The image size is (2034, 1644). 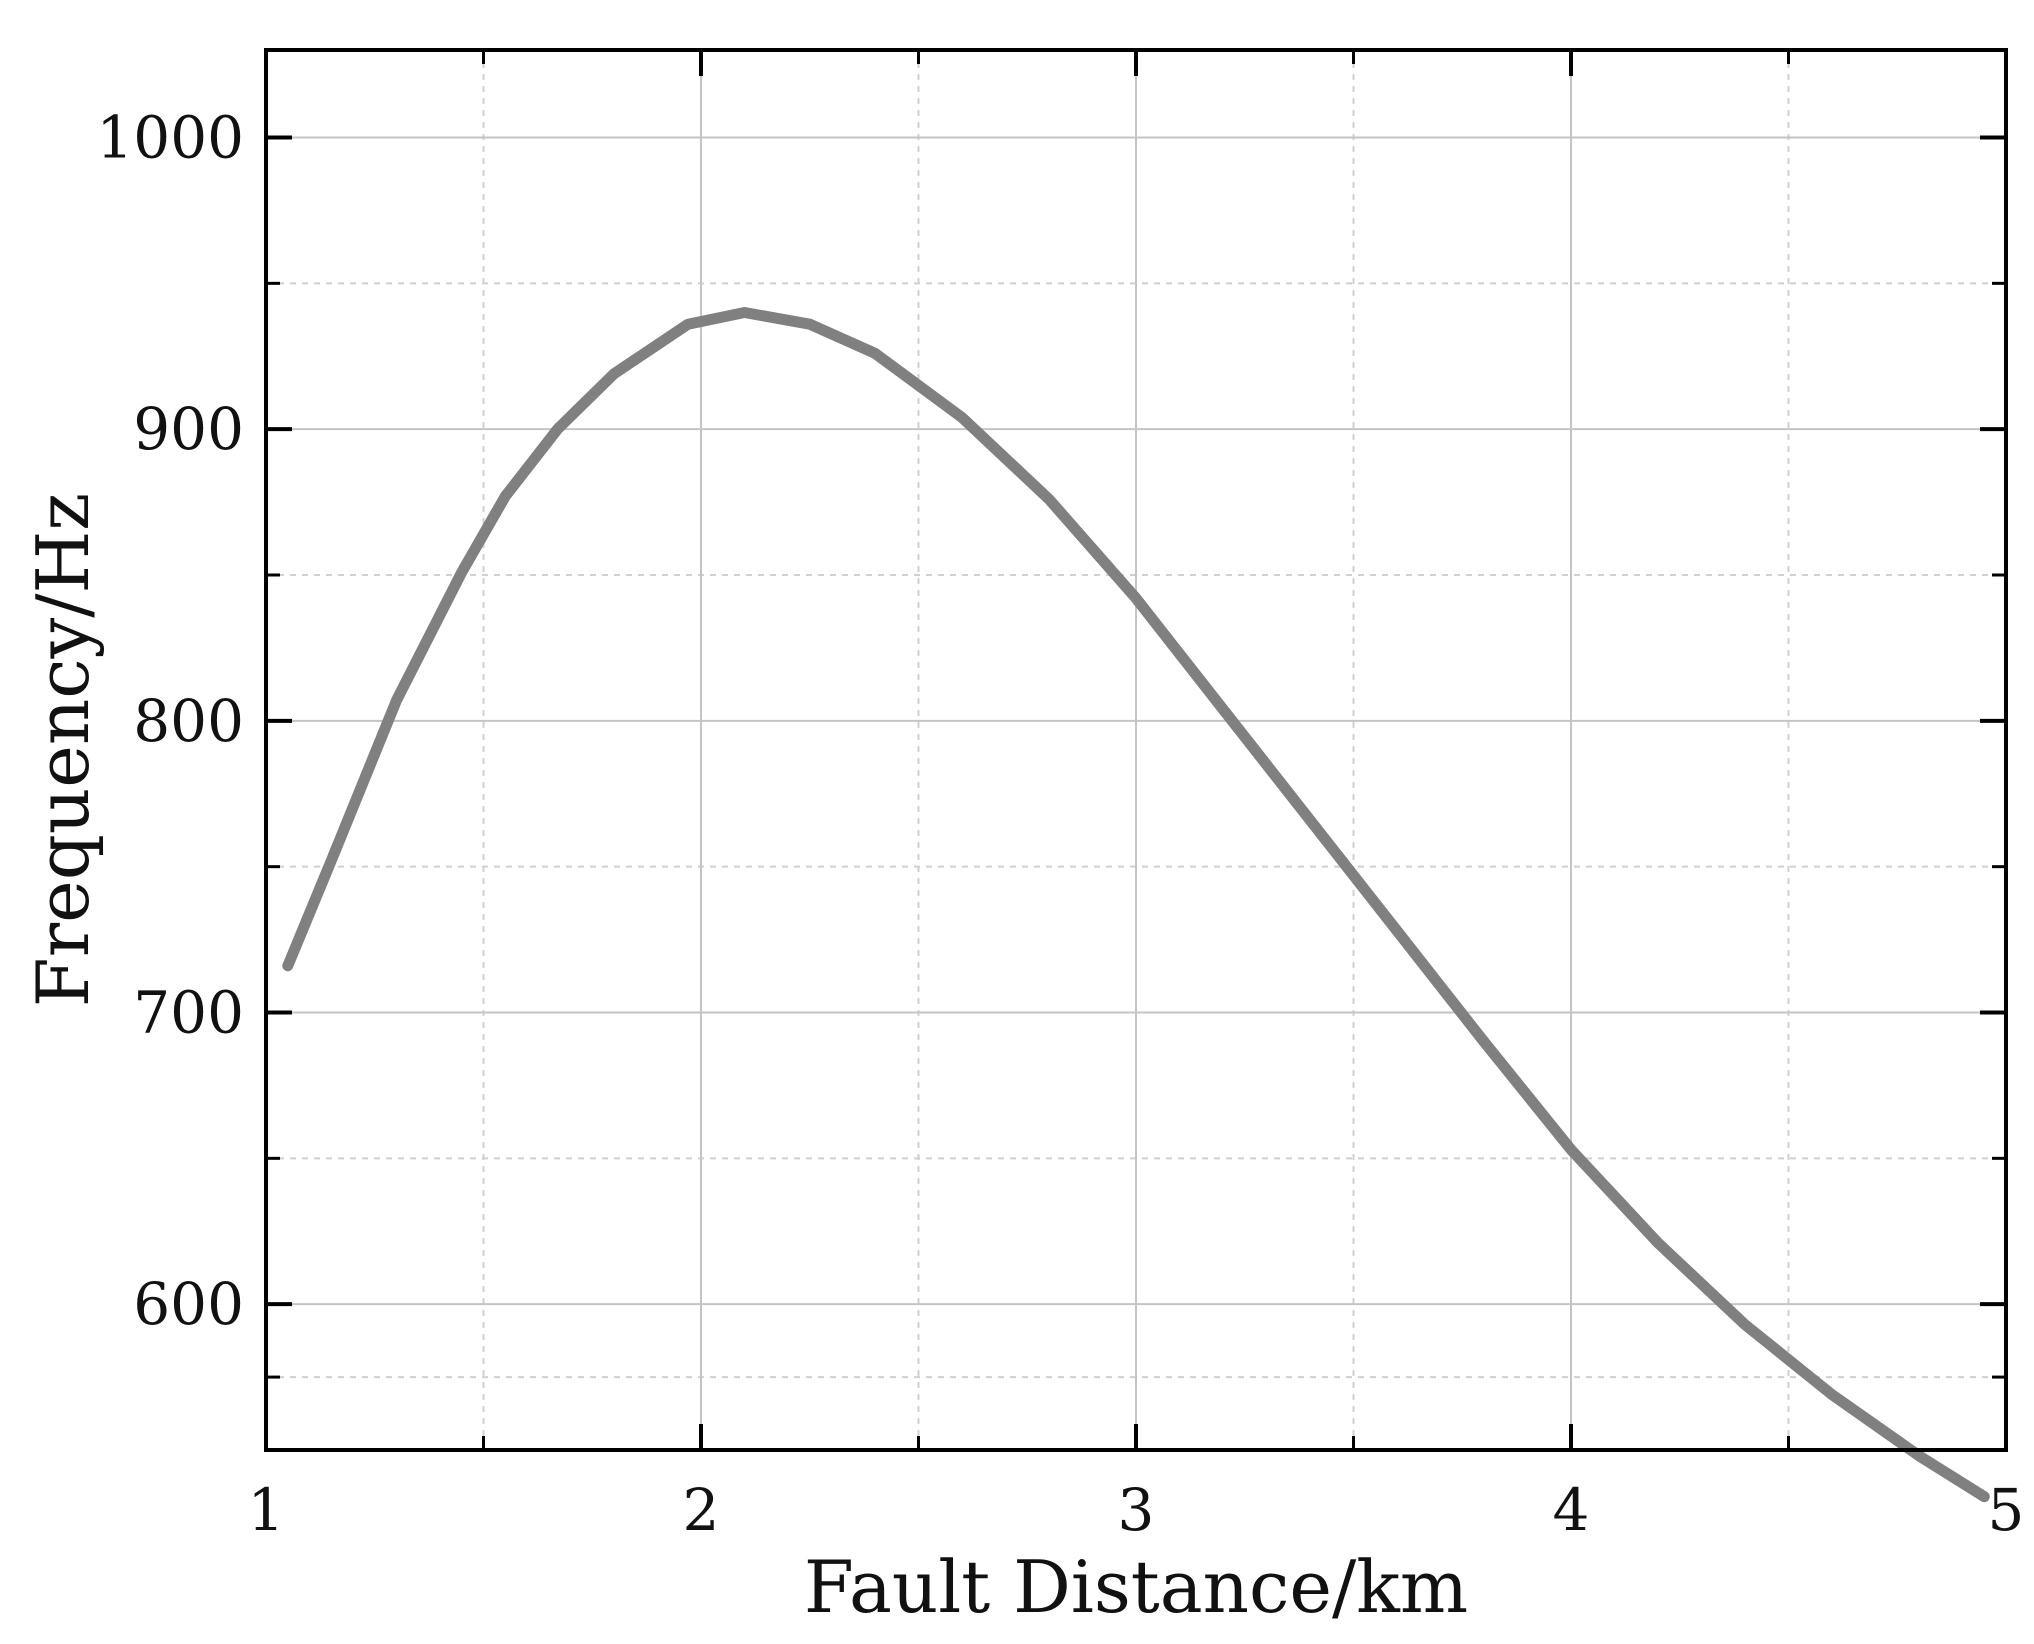 I want to click on y-tick-label: 600, so click(x=188, y=1304).